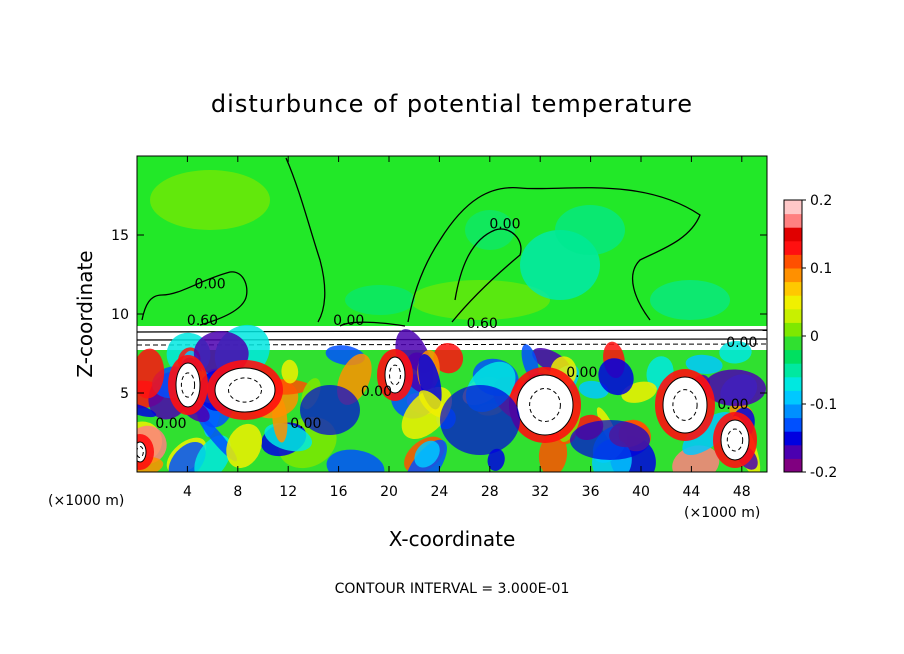  I want to click on x-tick-label: 20, so click(389, 492).